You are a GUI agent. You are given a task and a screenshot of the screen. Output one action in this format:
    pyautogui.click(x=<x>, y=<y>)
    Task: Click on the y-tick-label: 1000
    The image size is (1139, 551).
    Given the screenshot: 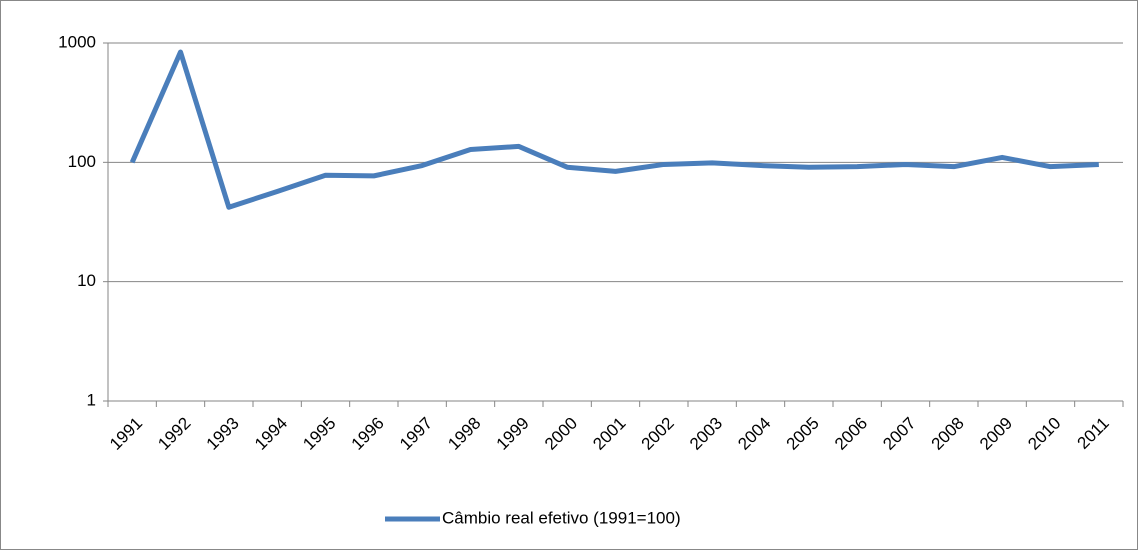 What is the action you would take?
    pyautogui.click(x=77, y=41)
    